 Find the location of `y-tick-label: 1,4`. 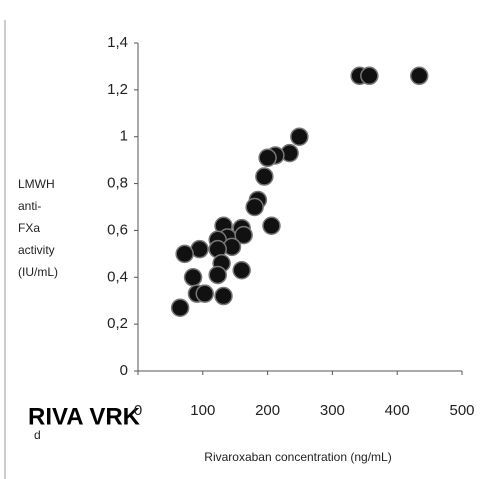

y-tick-label: 1,4 is located at coordinates (117, 42).